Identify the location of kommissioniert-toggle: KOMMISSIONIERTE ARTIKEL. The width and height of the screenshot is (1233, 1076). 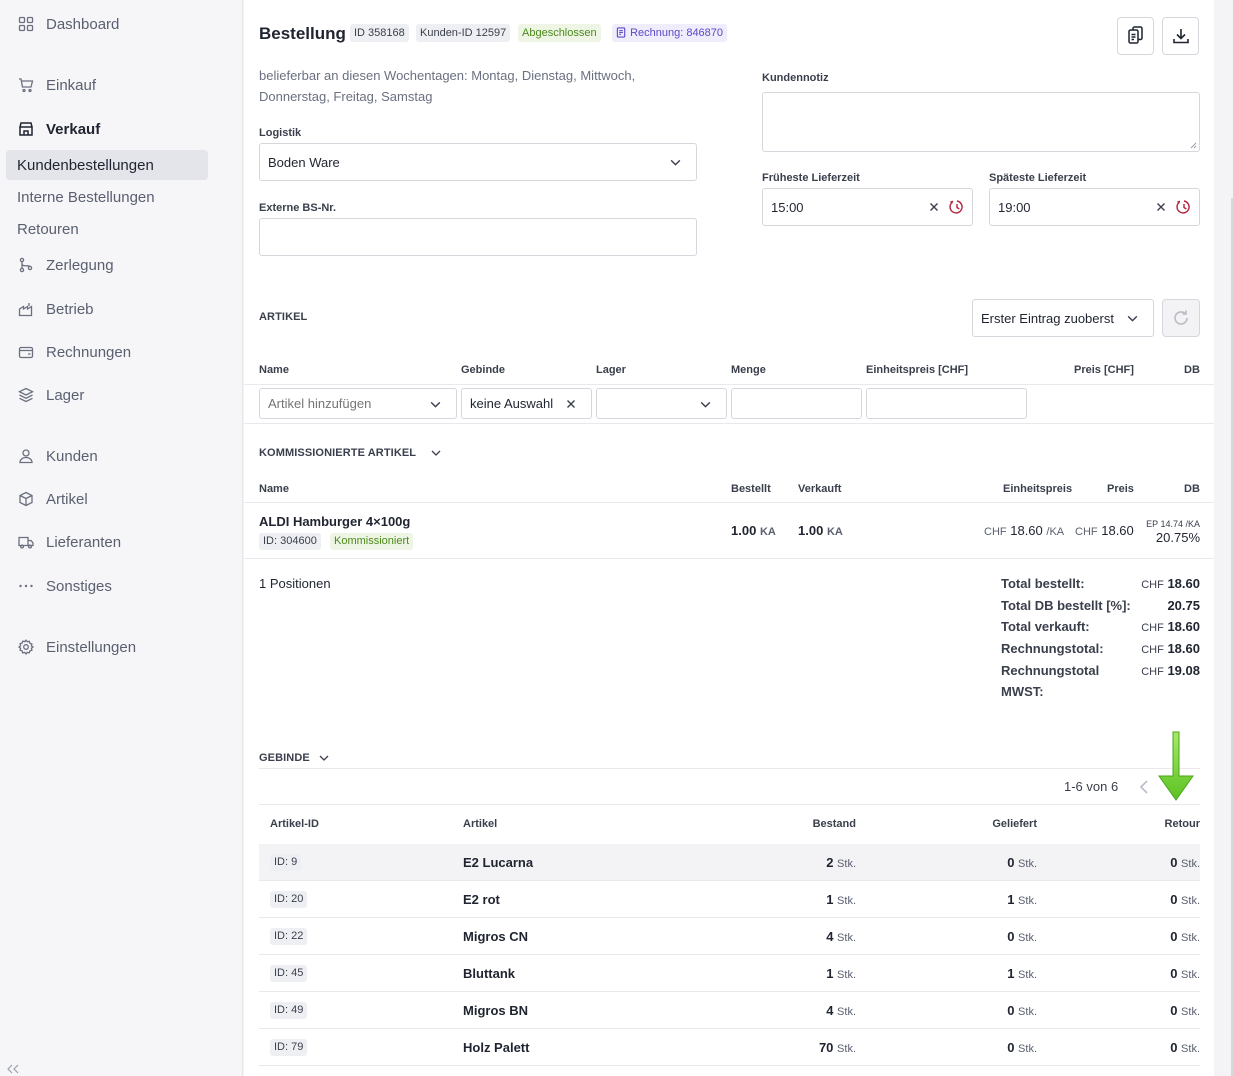
(350, 453).